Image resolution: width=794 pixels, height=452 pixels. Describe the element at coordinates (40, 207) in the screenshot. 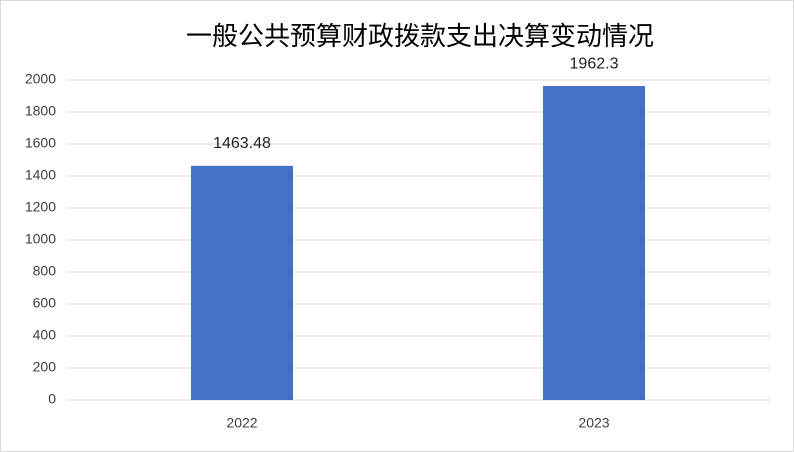

I see `y-tick-label: 1200` at that location.